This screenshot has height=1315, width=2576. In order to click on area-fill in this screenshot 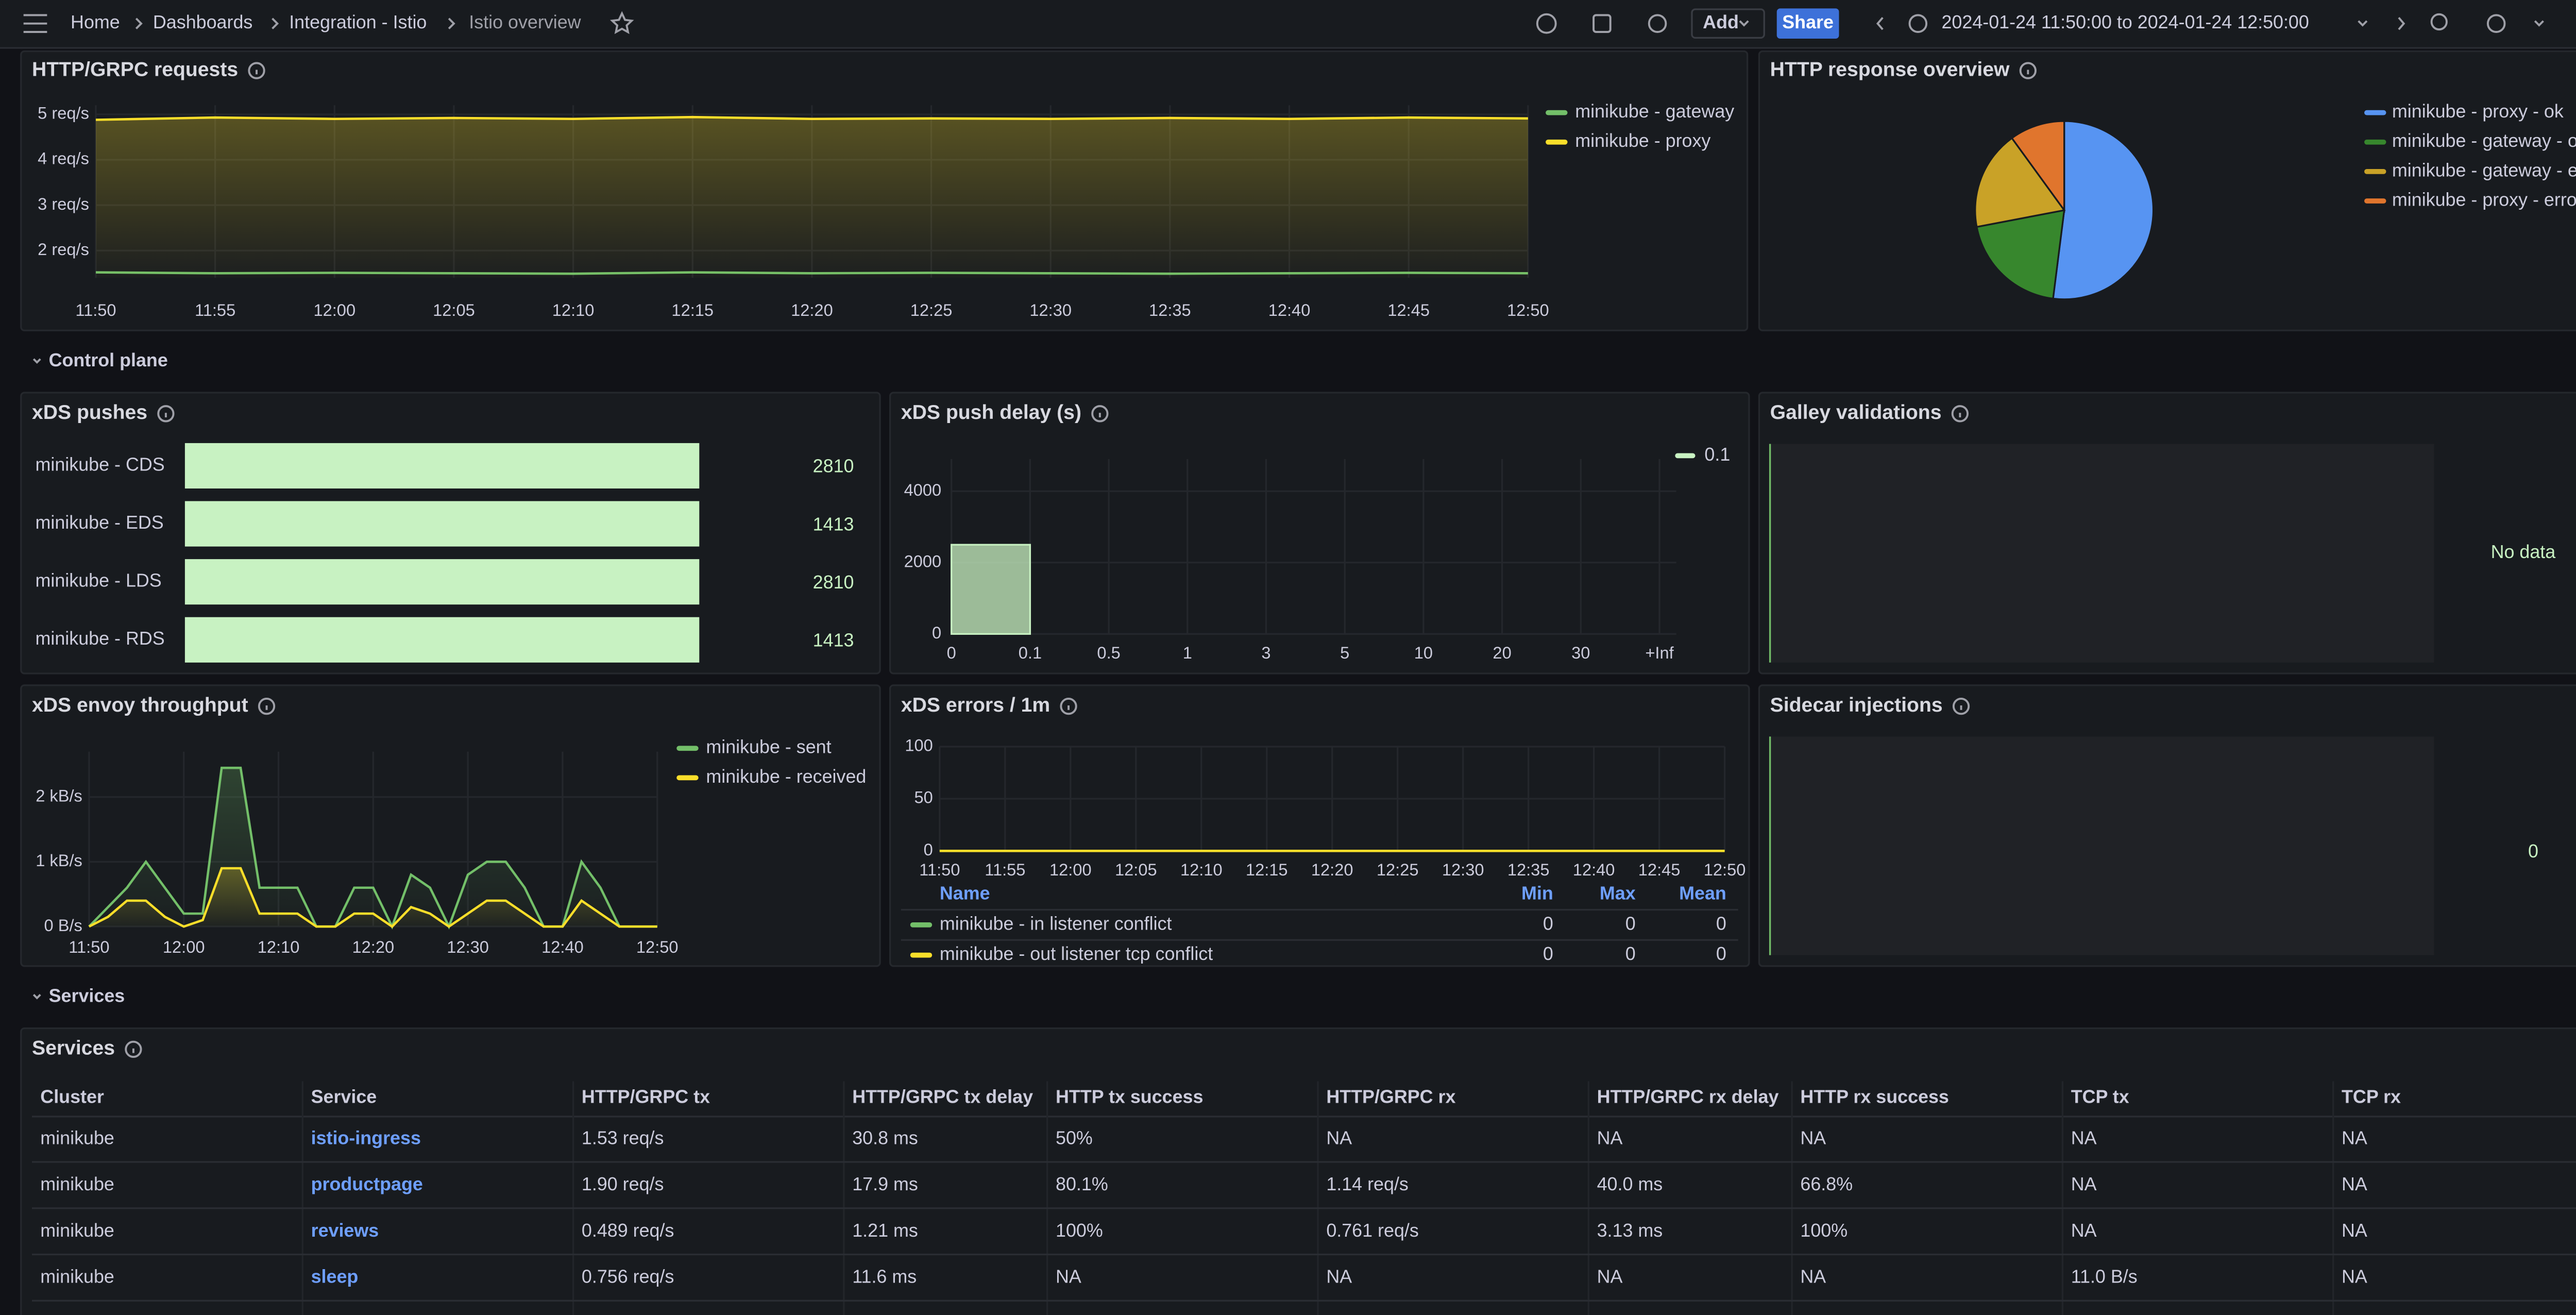, I will do `click(812, 197)`.